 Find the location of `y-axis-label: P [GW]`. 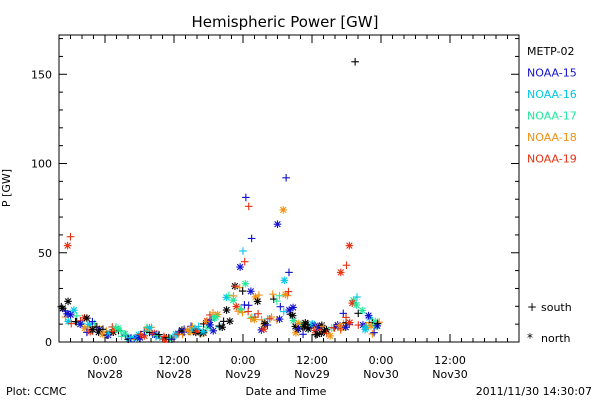

y-axis-label: P [GW] is located at coordinates (6, 188).